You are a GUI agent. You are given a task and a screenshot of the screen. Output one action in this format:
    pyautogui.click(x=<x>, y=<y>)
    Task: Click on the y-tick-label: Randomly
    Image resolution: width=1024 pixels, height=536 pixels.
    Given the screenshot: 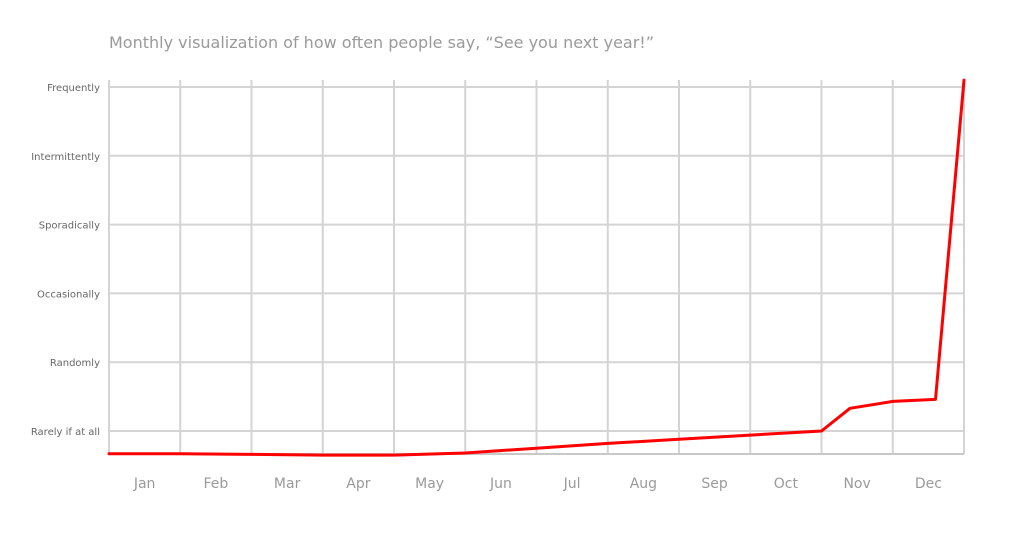 What is the action you would take?
    pyautogui.click(x=75, y=363)
    